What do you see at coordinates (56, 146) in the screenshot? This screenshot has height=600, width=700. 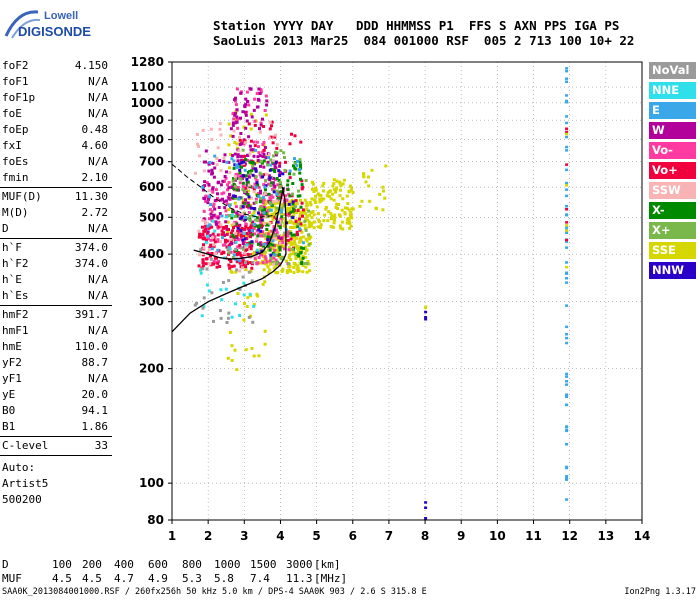 I see `param-row: fxI 4.60` at bounding box center [56, 146].